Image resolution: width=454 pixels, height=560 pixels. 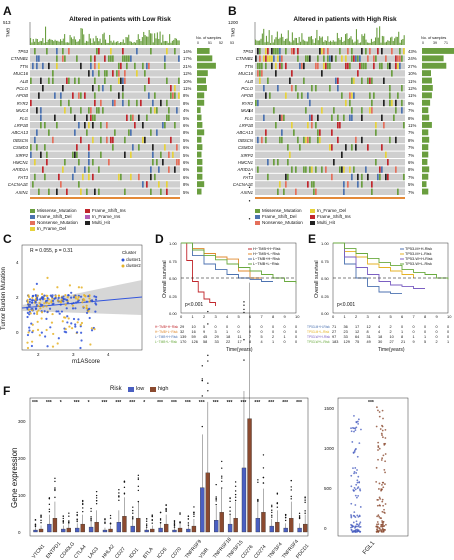 What do you see at coordinates (63, 530) in the screenshot?
I see `box-low` at bounding box center [63, 530].